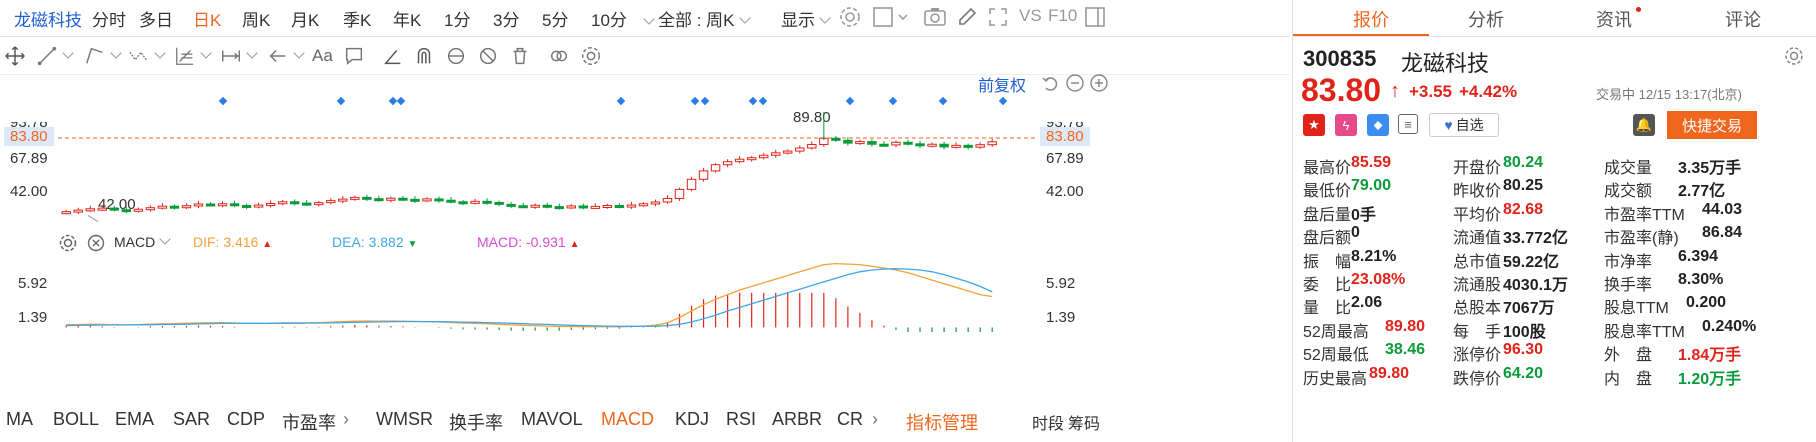 This screenshot has width=1816, height=442. I want to click on channel-tool-icon, so click(103, 56).